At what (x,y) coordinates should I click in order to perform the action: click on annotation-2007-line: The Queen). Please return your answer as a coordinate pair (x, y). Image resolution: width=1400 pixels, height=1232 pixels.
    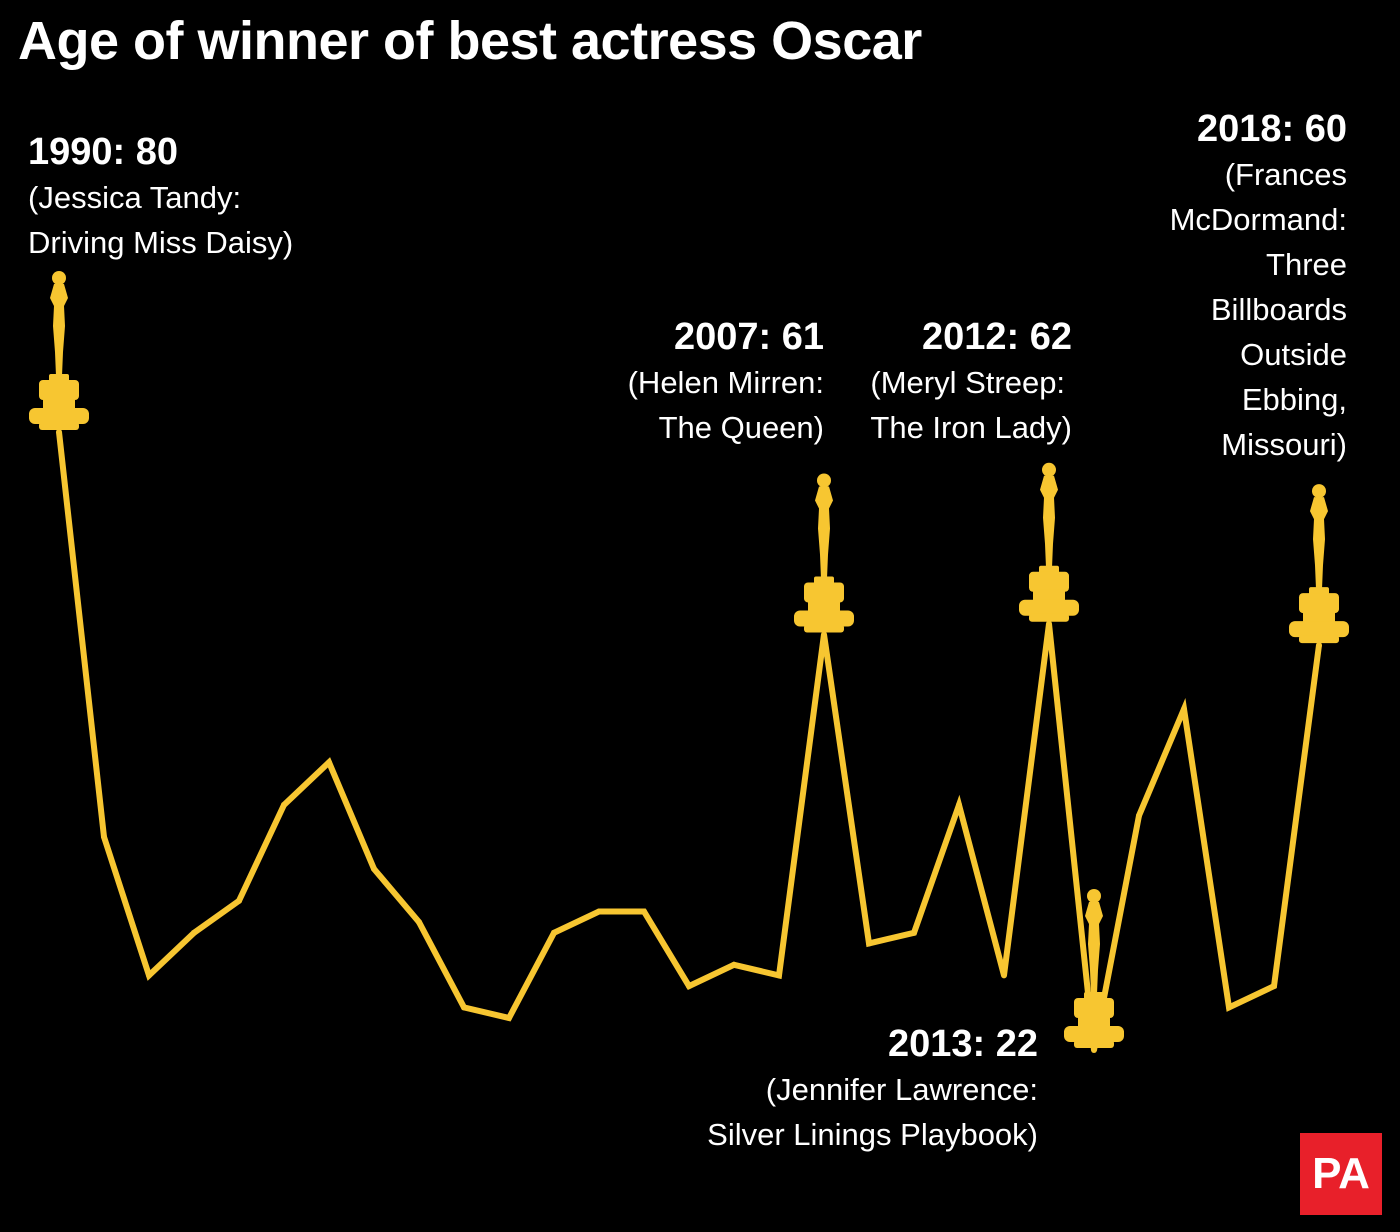
    Looking at the image, I should click on (741, 427).